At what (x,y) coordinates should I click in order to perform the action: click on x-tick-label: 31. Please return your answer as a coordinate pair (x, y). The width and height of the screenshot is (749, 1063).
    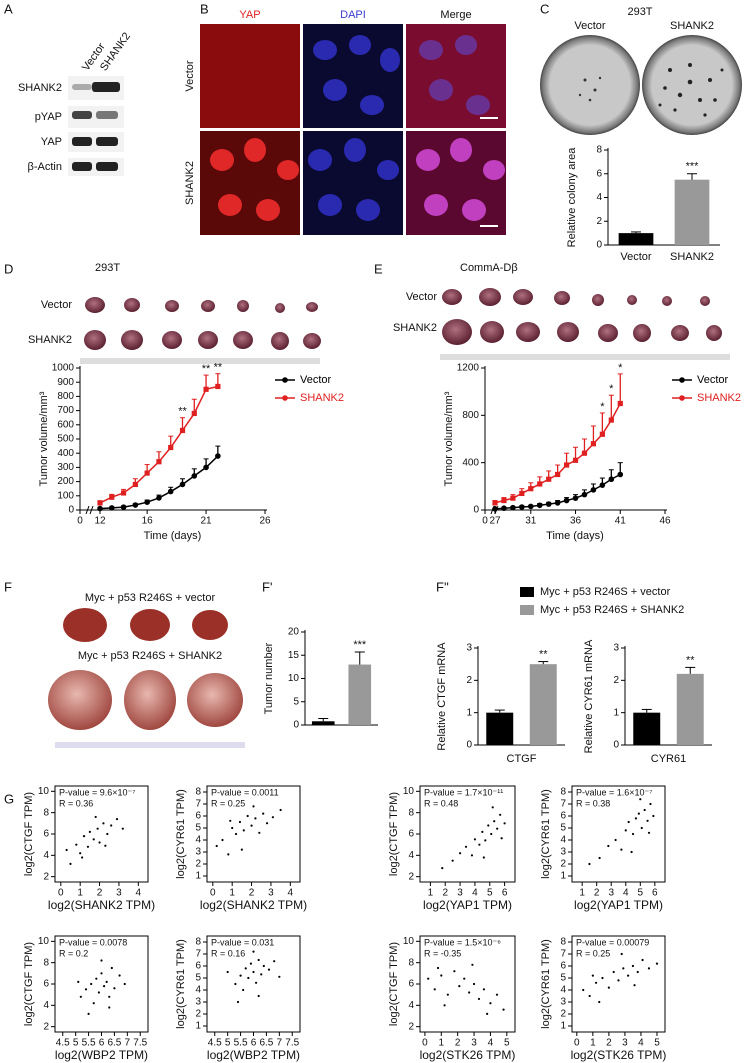
    Looking at the image, I should click on (531, 521).